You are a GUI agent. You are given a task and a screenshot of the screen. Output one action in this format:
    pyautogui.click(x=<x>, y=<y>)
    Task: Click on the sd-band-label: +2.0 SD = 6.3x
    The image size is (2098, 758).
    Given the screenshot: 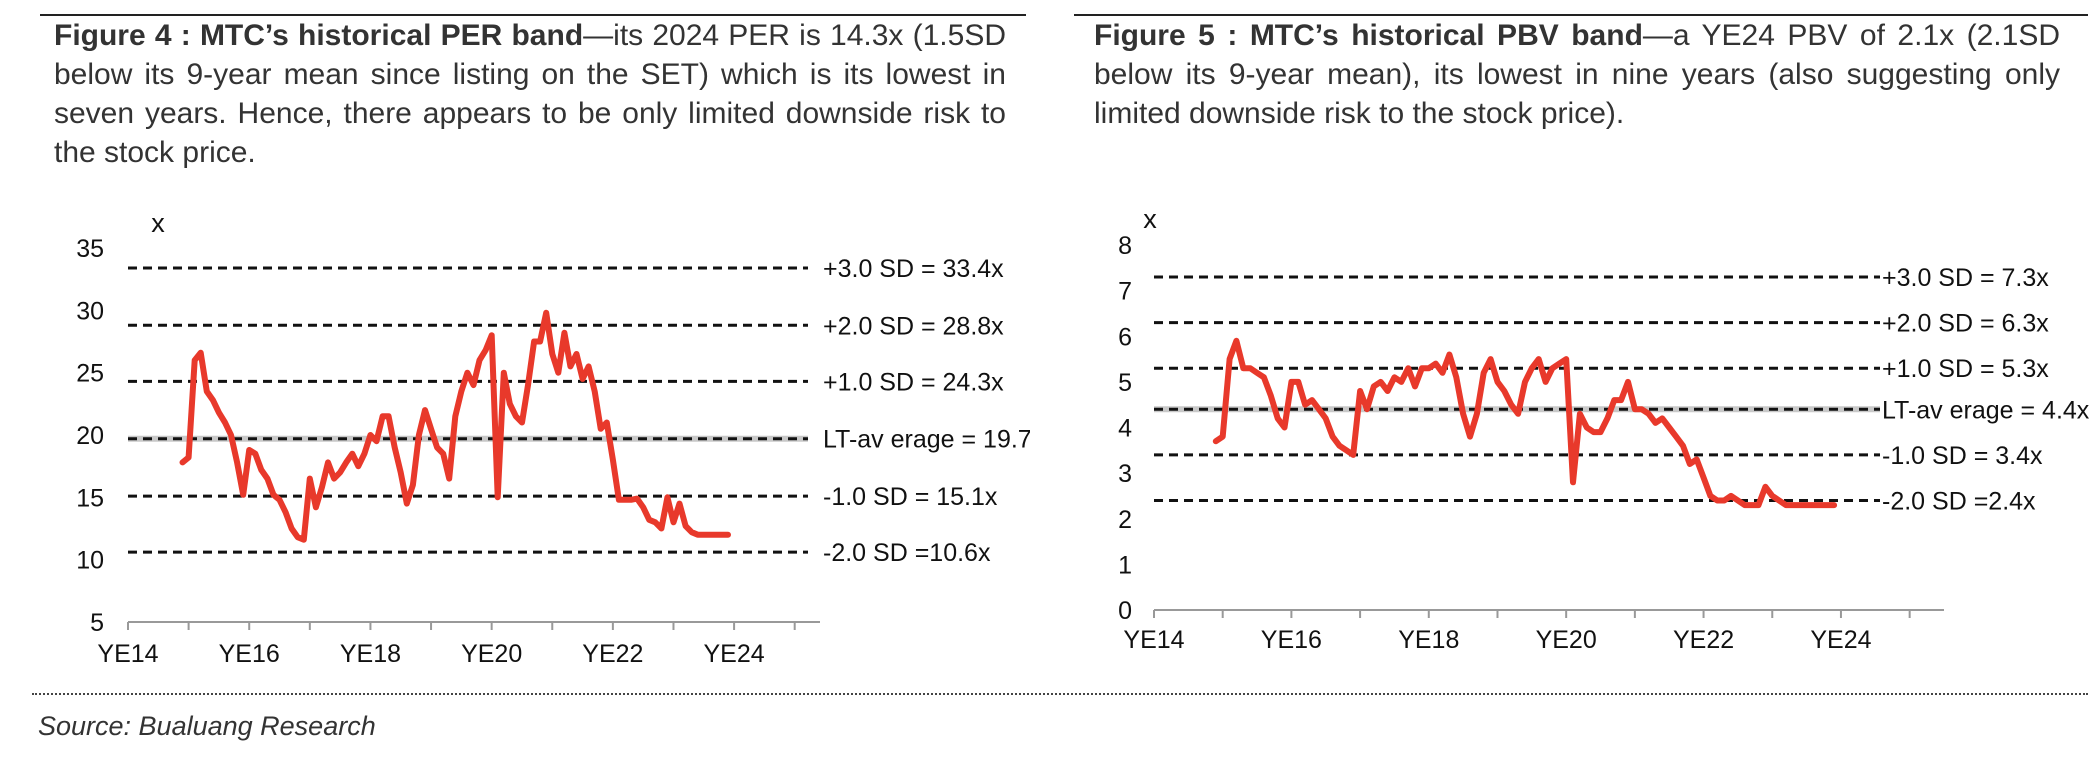 What is the action you would take?
    pyautogui.click(x=1965, y=324)
    